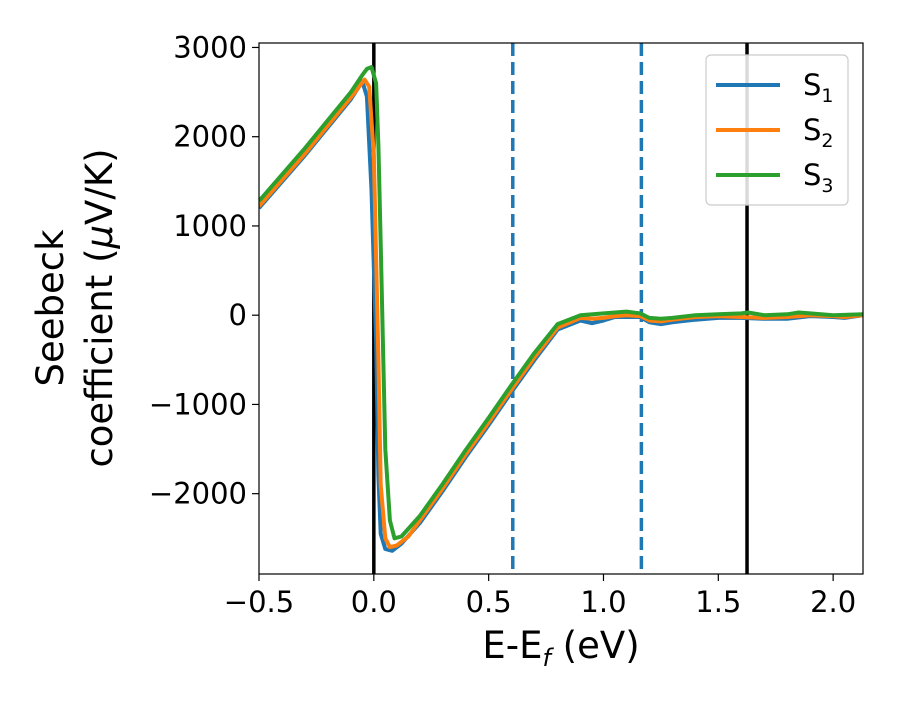  Describe the element at coordinates (540, 596) in the screenshot. I see `x-axis-ticks: −0.5 0.0 0.5 1.0 1.5 2.0` at that location.